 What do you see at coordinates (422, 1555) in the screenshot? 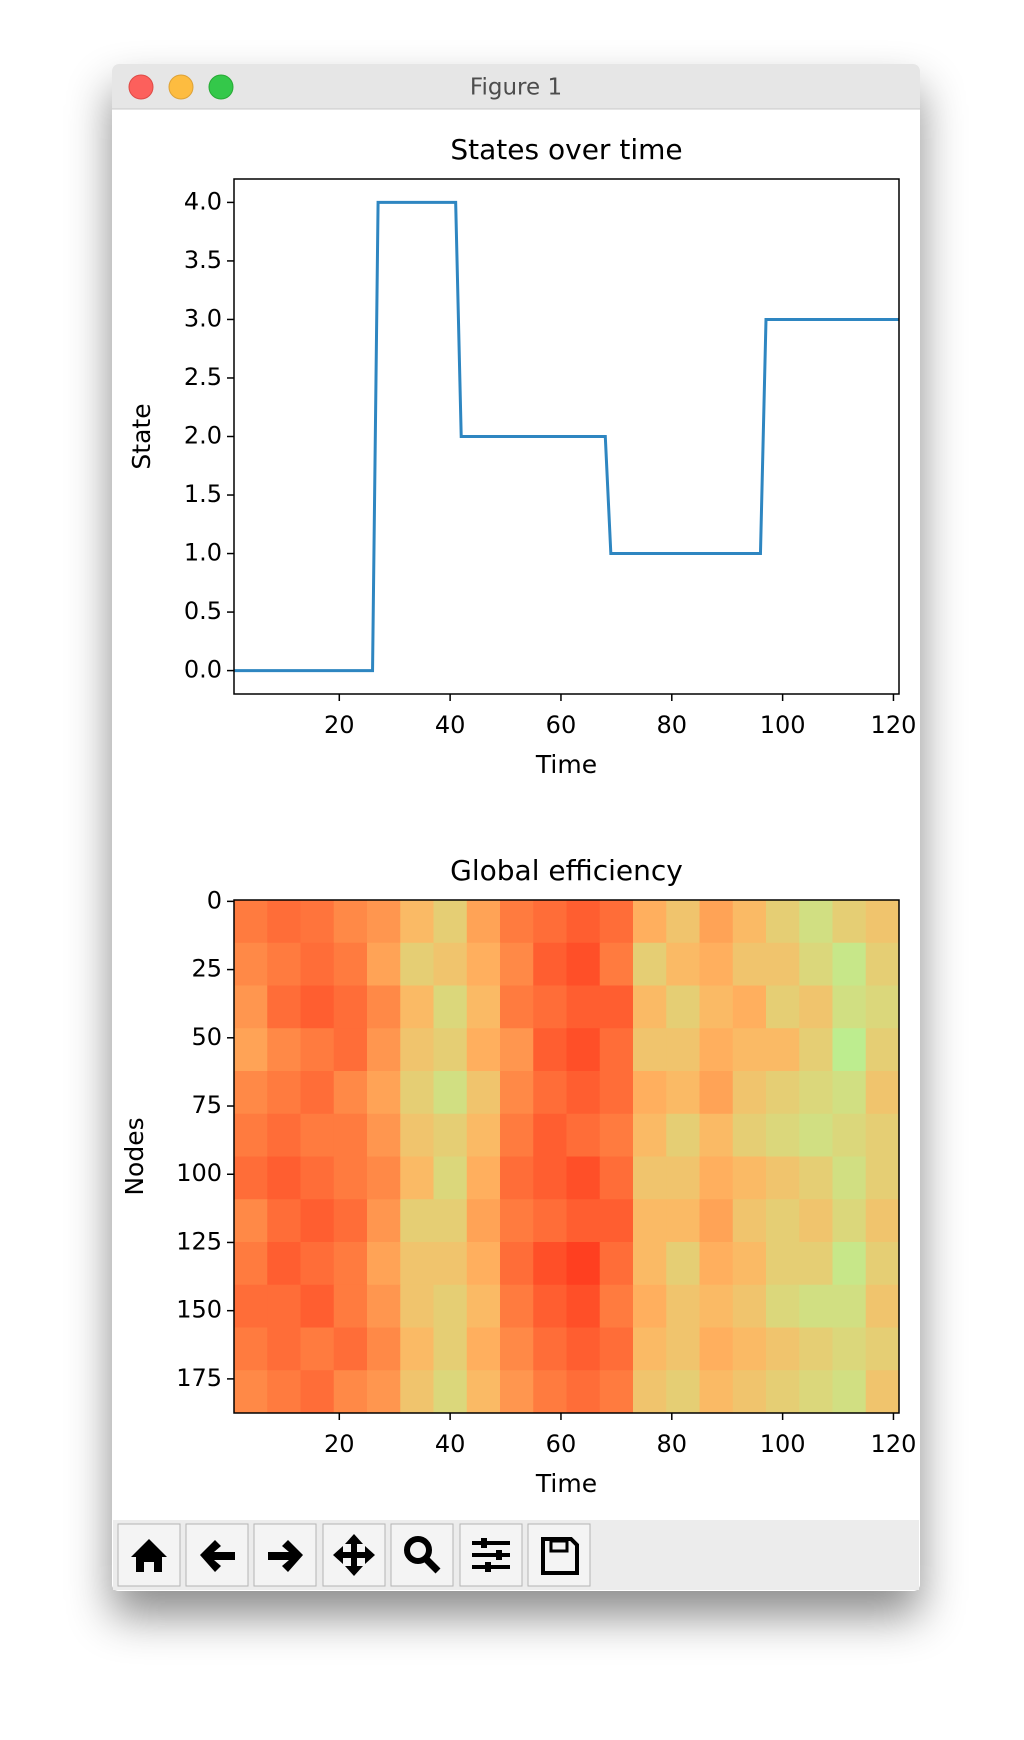
I see `zoom-tool-button` at bounding box center [422, 1555].